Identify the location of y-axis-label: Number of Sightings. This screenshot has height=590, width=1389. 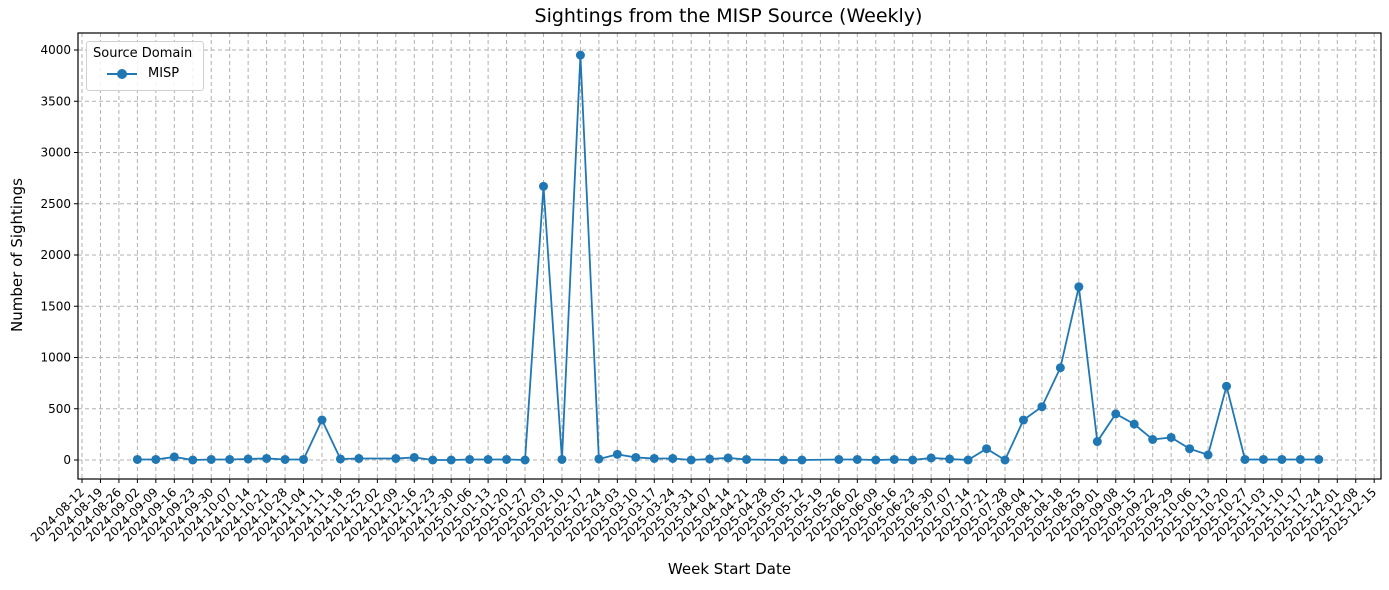
(17, 255).